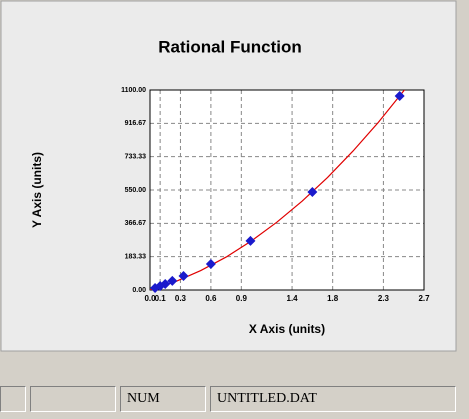 Image resolution: width=469 pixels, height=419 pixels. I want to click on chart-title: Rational Function, so click(230, 46).